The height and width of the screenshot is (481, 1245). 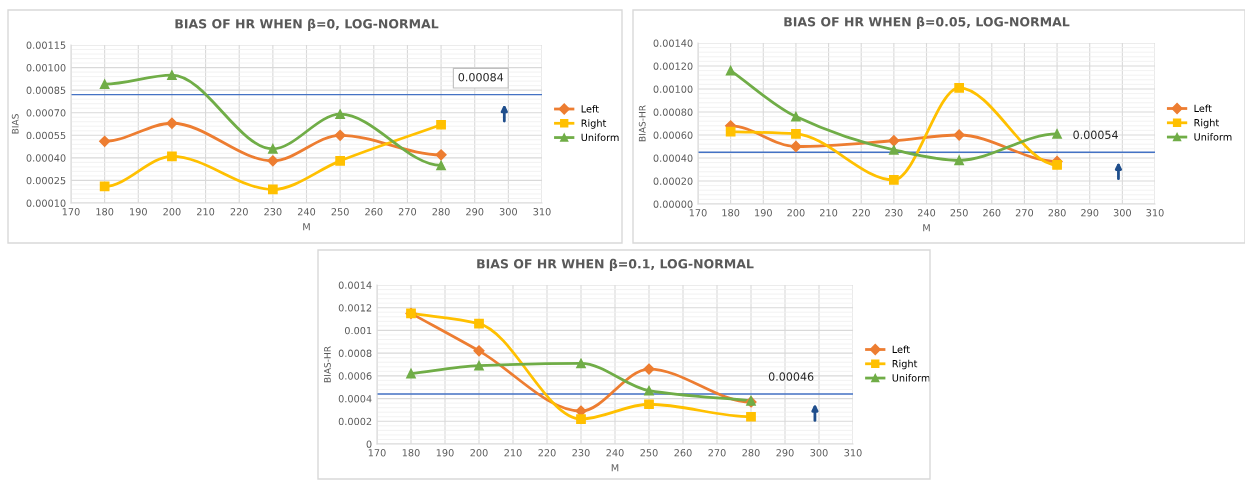 I want to click on y-tick-label: 0.00115, so click(x=46, y=45).